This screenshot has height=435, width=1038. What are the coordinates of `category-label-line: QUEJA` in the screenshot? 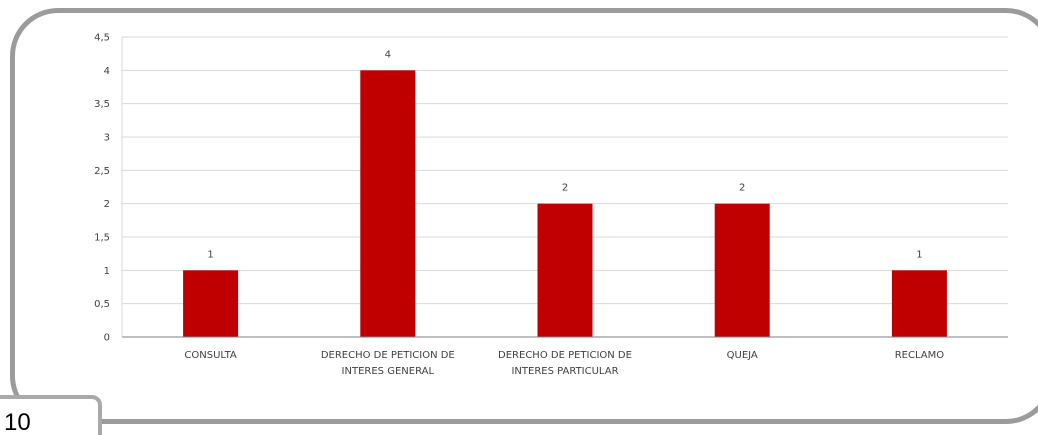 It's located at (742, 355).